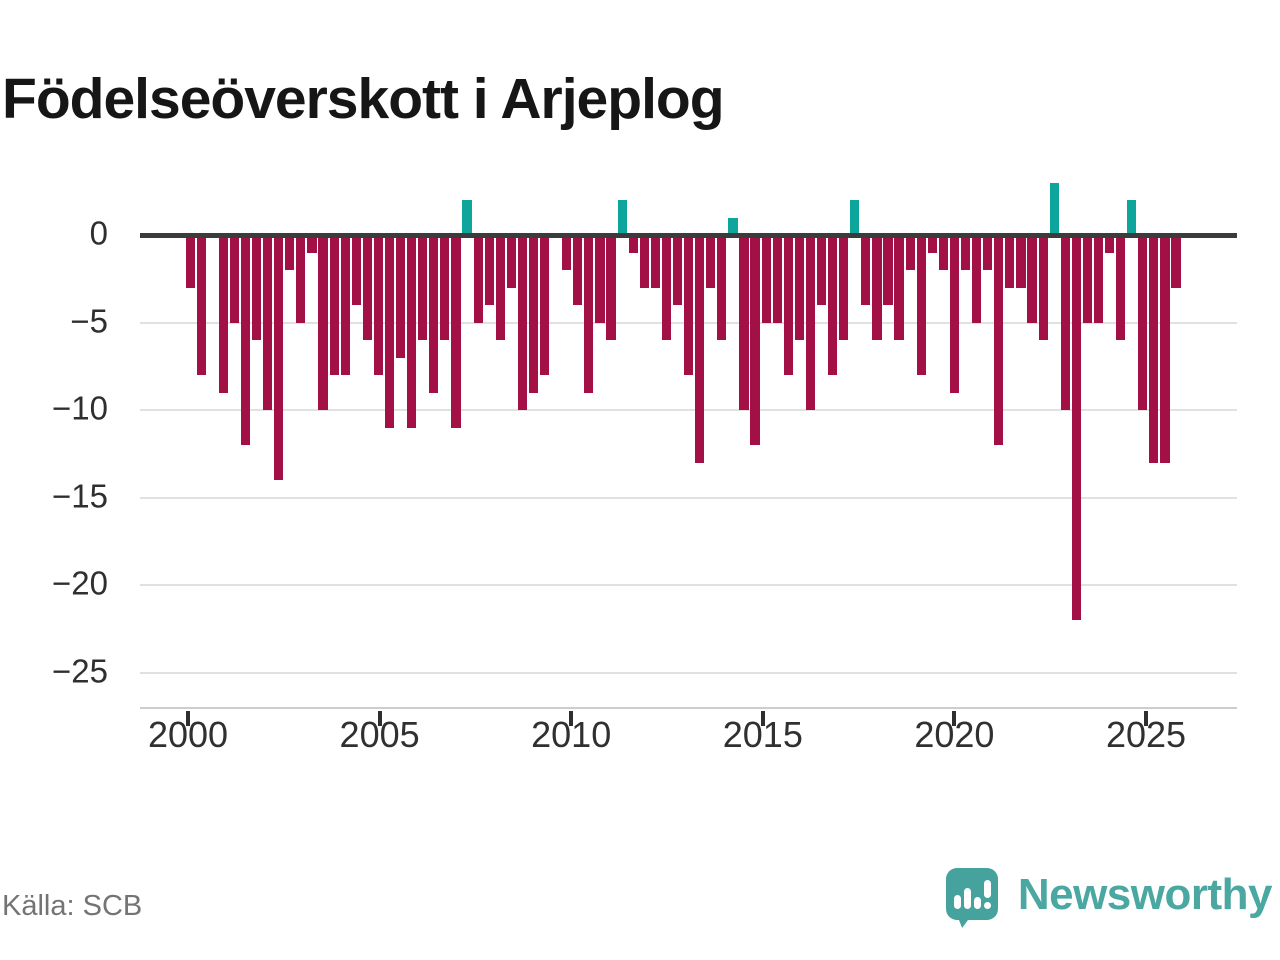  What do you see at coordinates (987, 889) in the screenshot?
I see `logo-exclamation-bar` at bounding box center [987, 889].